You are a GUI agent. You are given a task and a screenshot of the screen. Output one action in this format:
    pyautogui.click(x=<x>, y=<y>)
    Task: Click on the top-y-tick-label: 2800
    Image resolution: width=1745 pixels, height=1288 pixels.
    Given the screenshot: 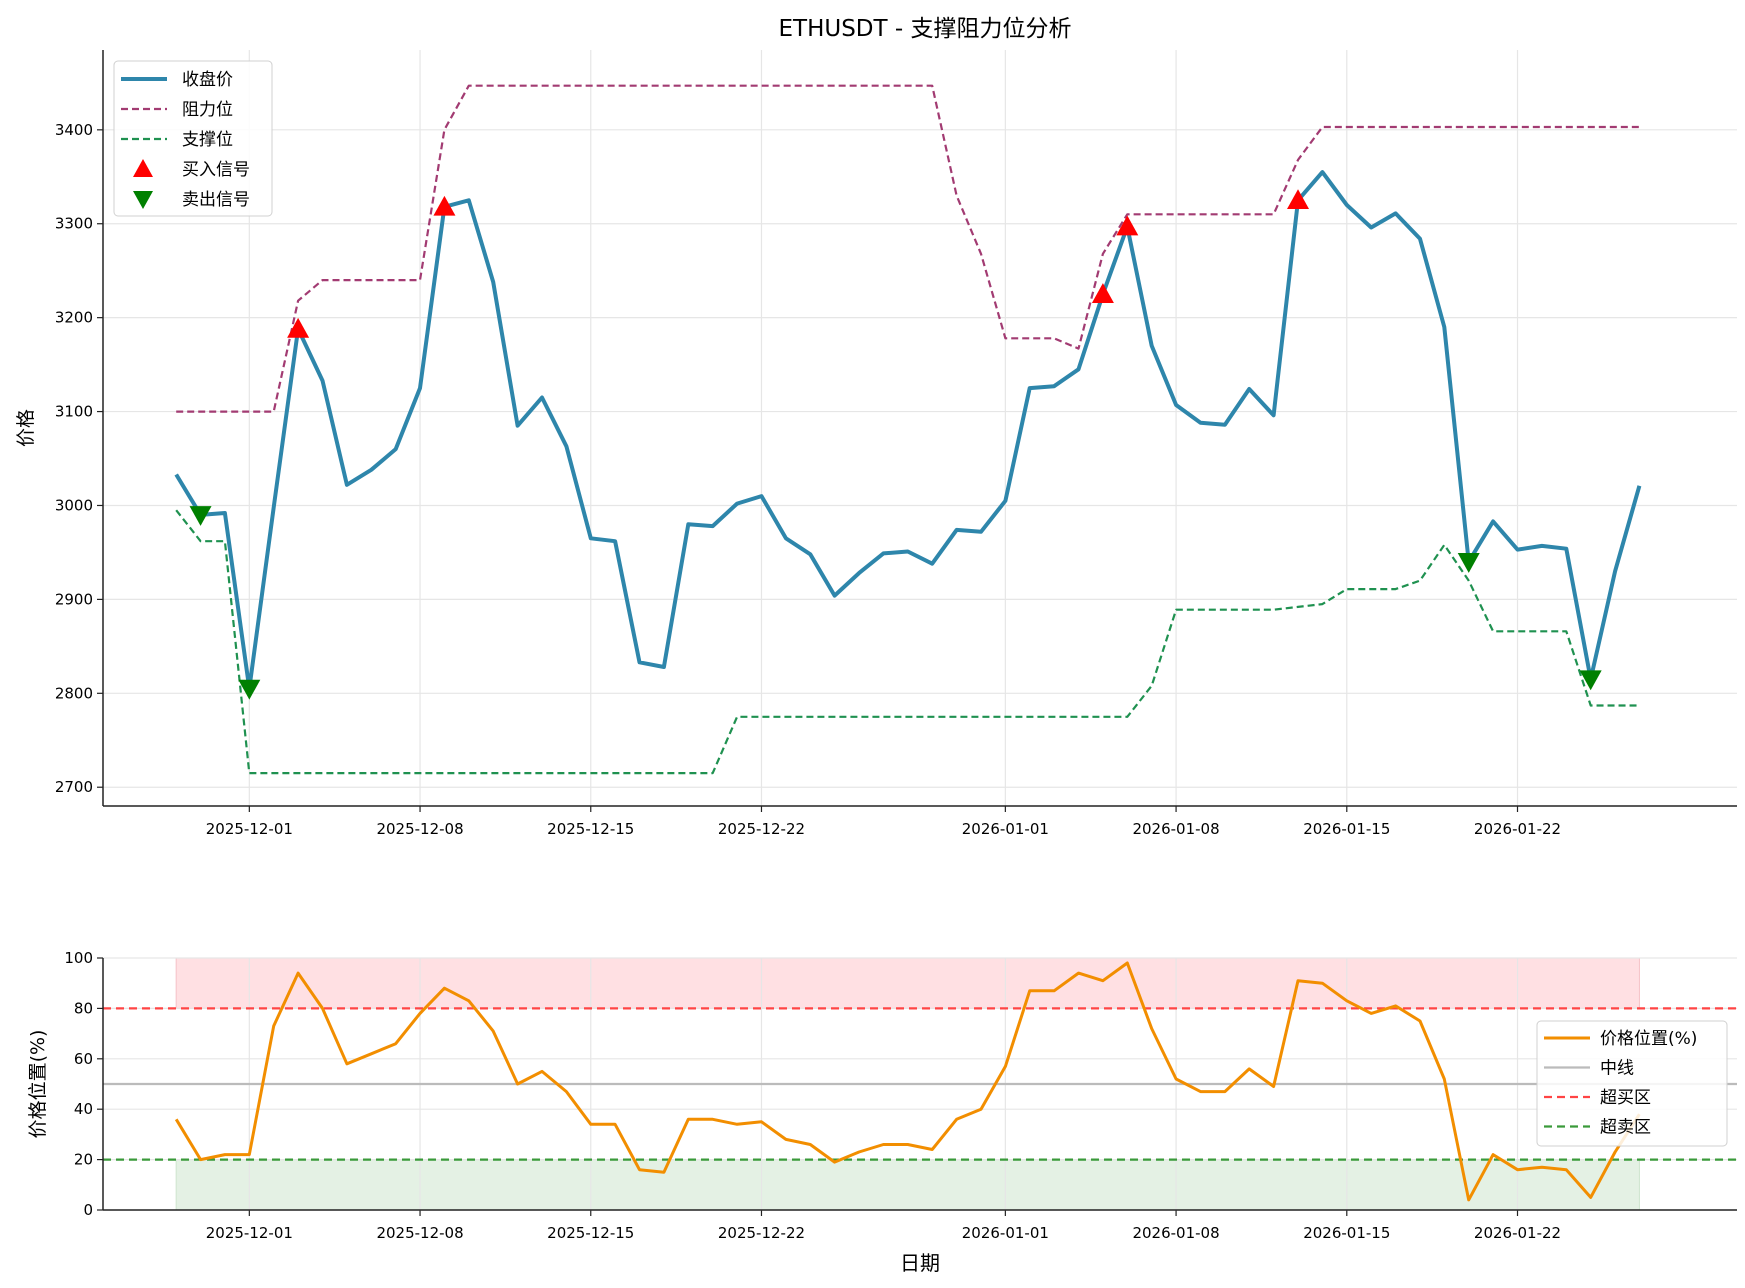 What is the action you would take?
    pyautogui.click(x=74, y=693)
    